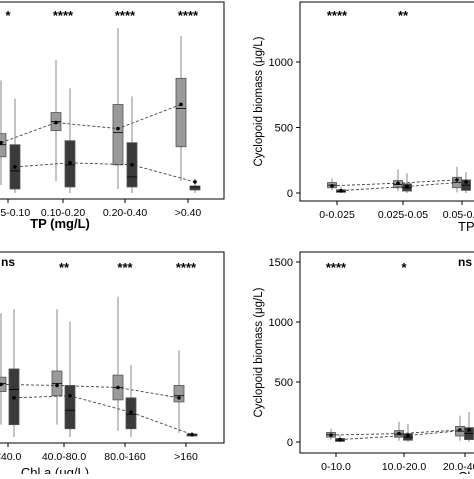 The height and width of the screenshot is (479, 474). What do you see at coordinates (188, 213) in the screenshot?
I see `x-tick-label: >0.40` at bounding box center [188, 213].